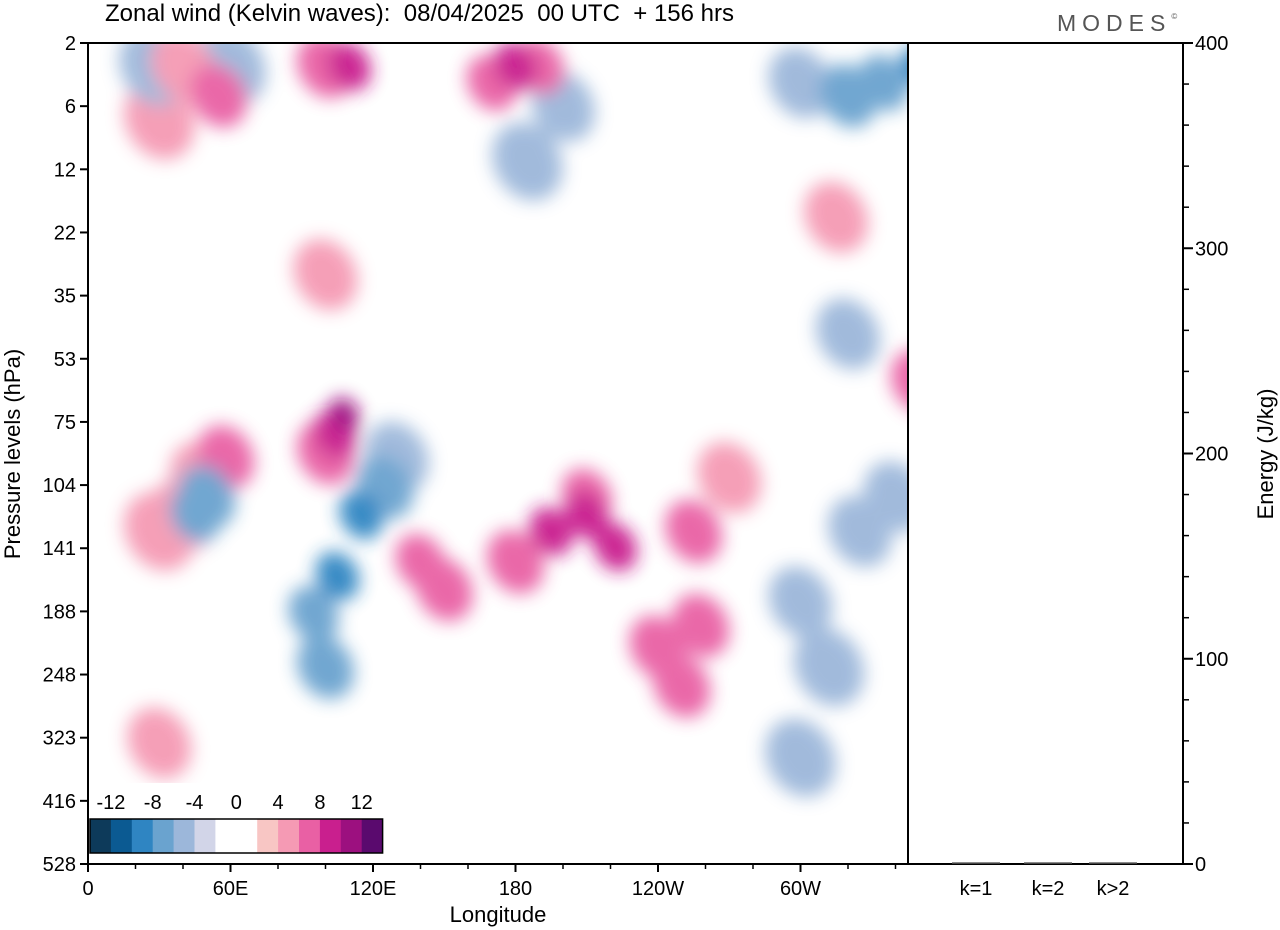 Image resolution: width=1280 pixels, height=930 pixels. Describe the element at coordinates (65, 423) in the screenshot. I see `y-tick-label: 75` at that location.